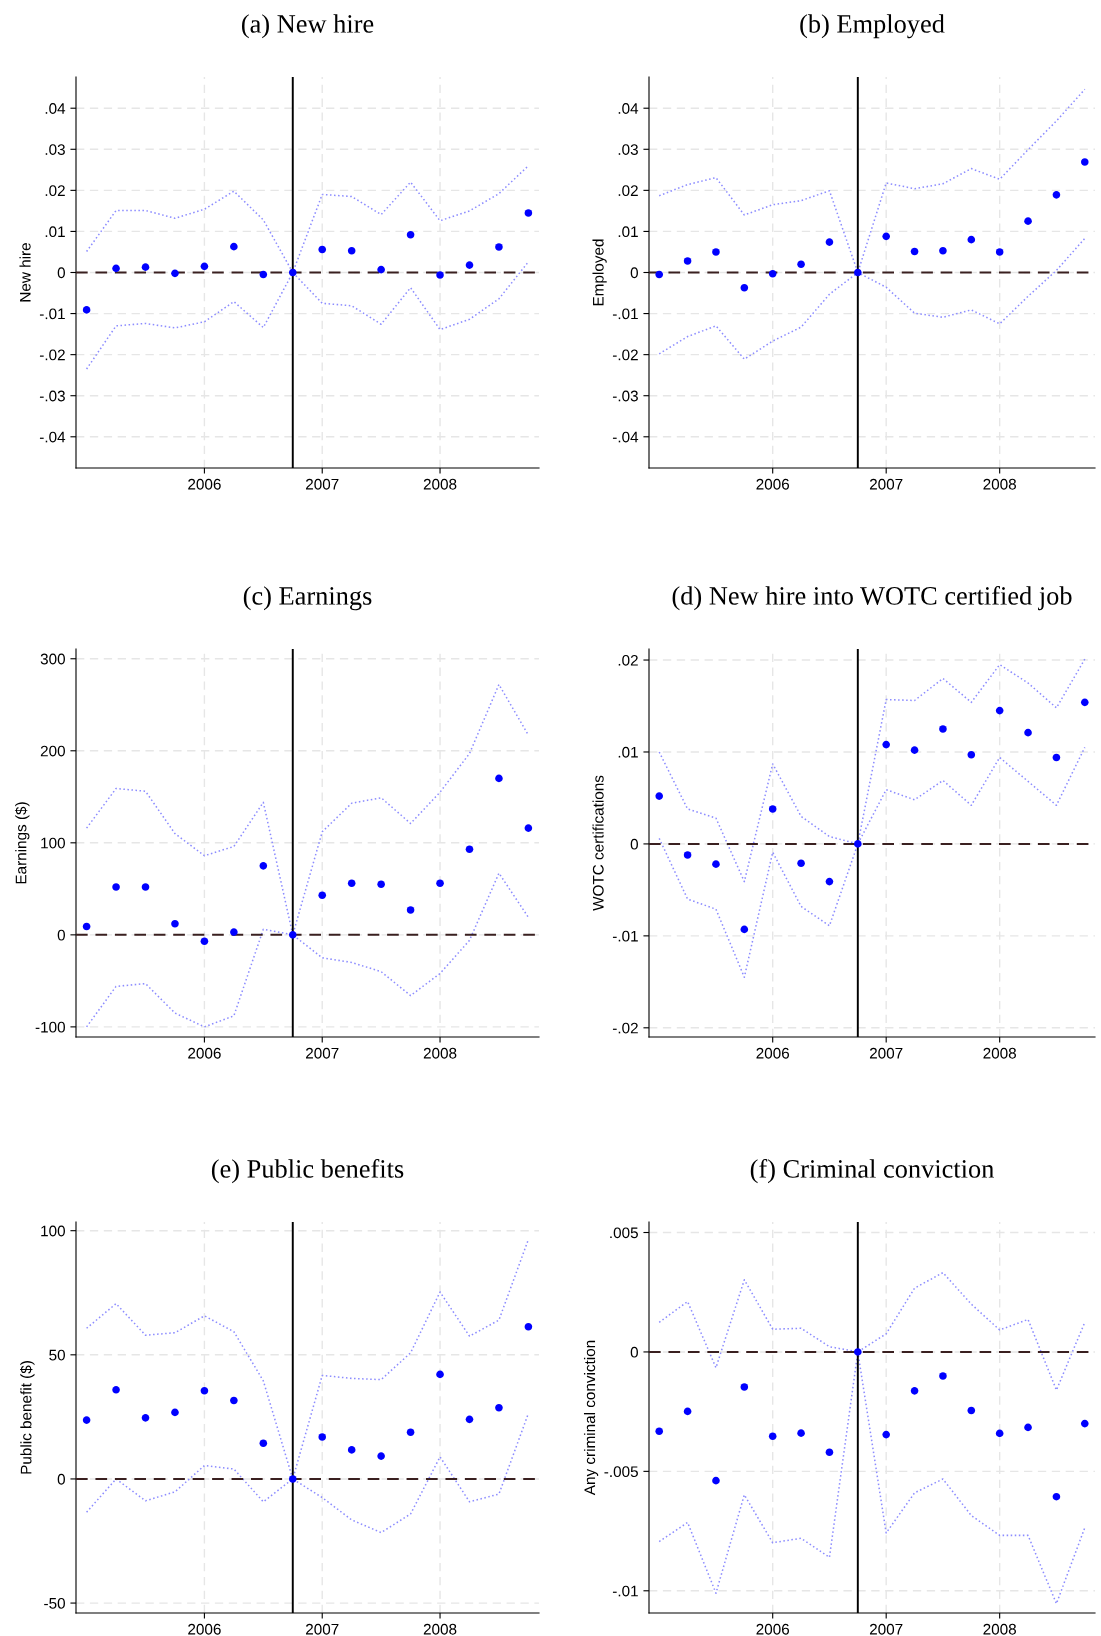 This screenshot has width=1101, height=1636. I want to click on chart-title: (e) Public benefits, so click(307, 1171).